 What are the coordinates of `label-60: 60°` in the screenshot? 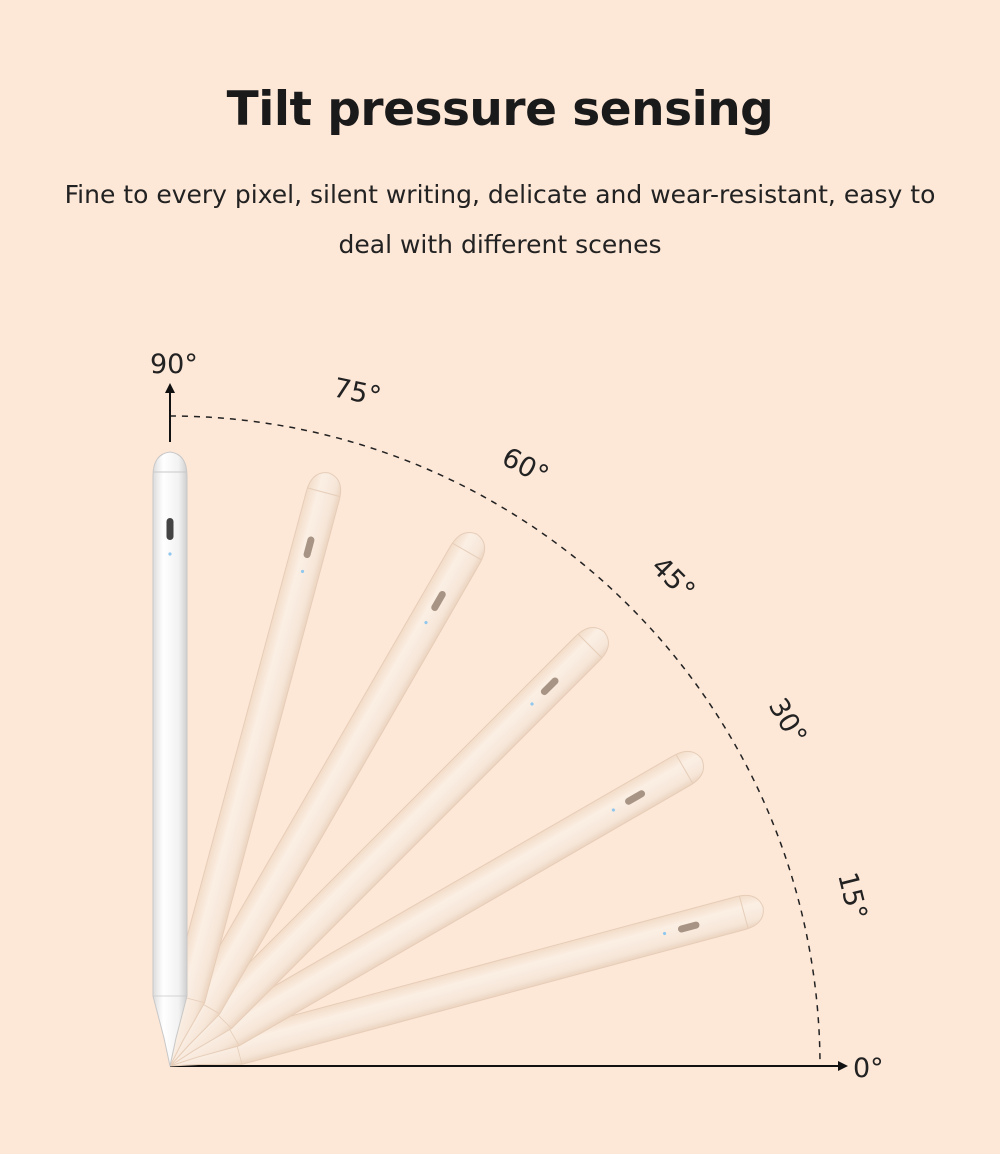 It's located at (525, 467).